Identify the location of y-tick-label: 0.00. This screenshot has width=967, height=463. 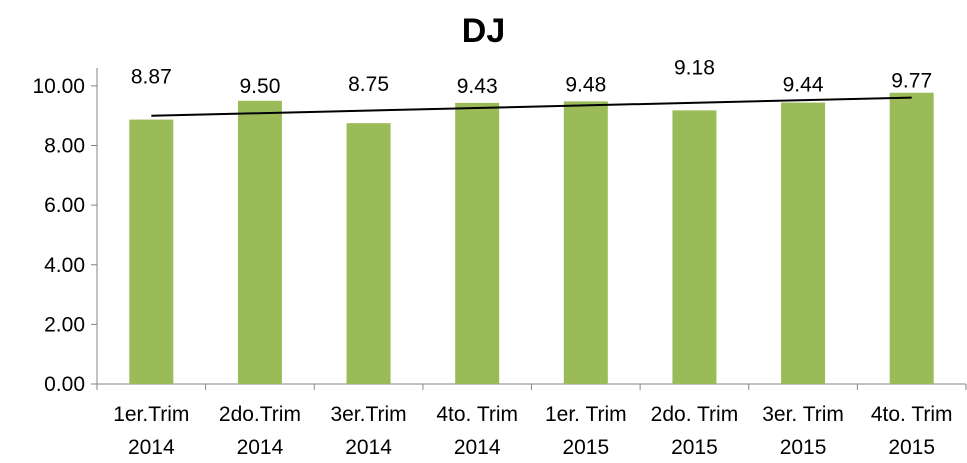
(64, 384).